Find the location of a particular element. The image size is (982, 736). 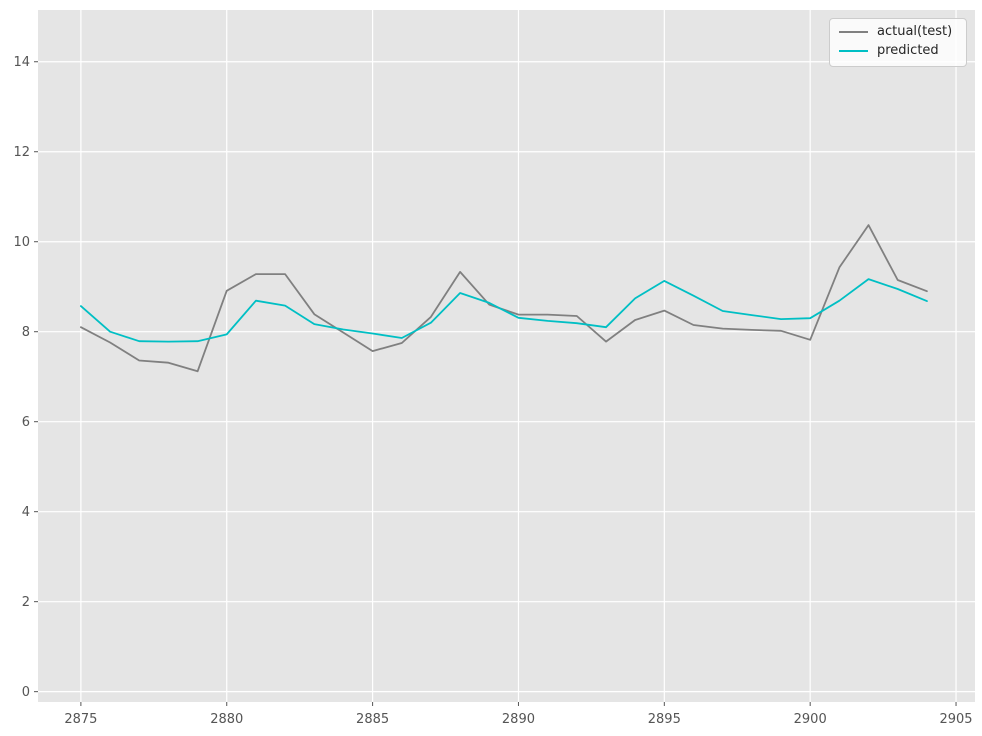

series-line-predicted is located at coordinates (504, 310).